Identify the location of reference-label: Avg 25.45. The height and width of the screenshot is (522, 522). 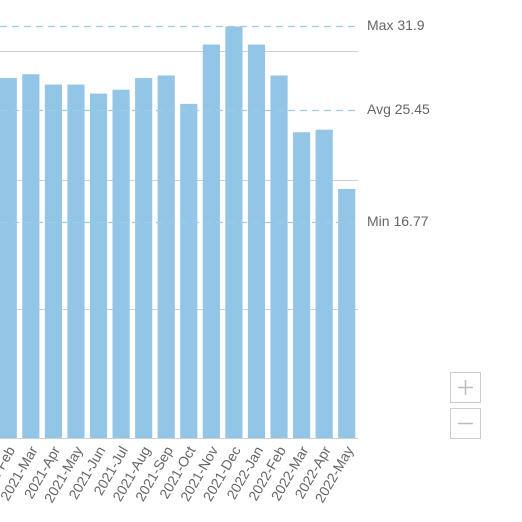
(398, 109).